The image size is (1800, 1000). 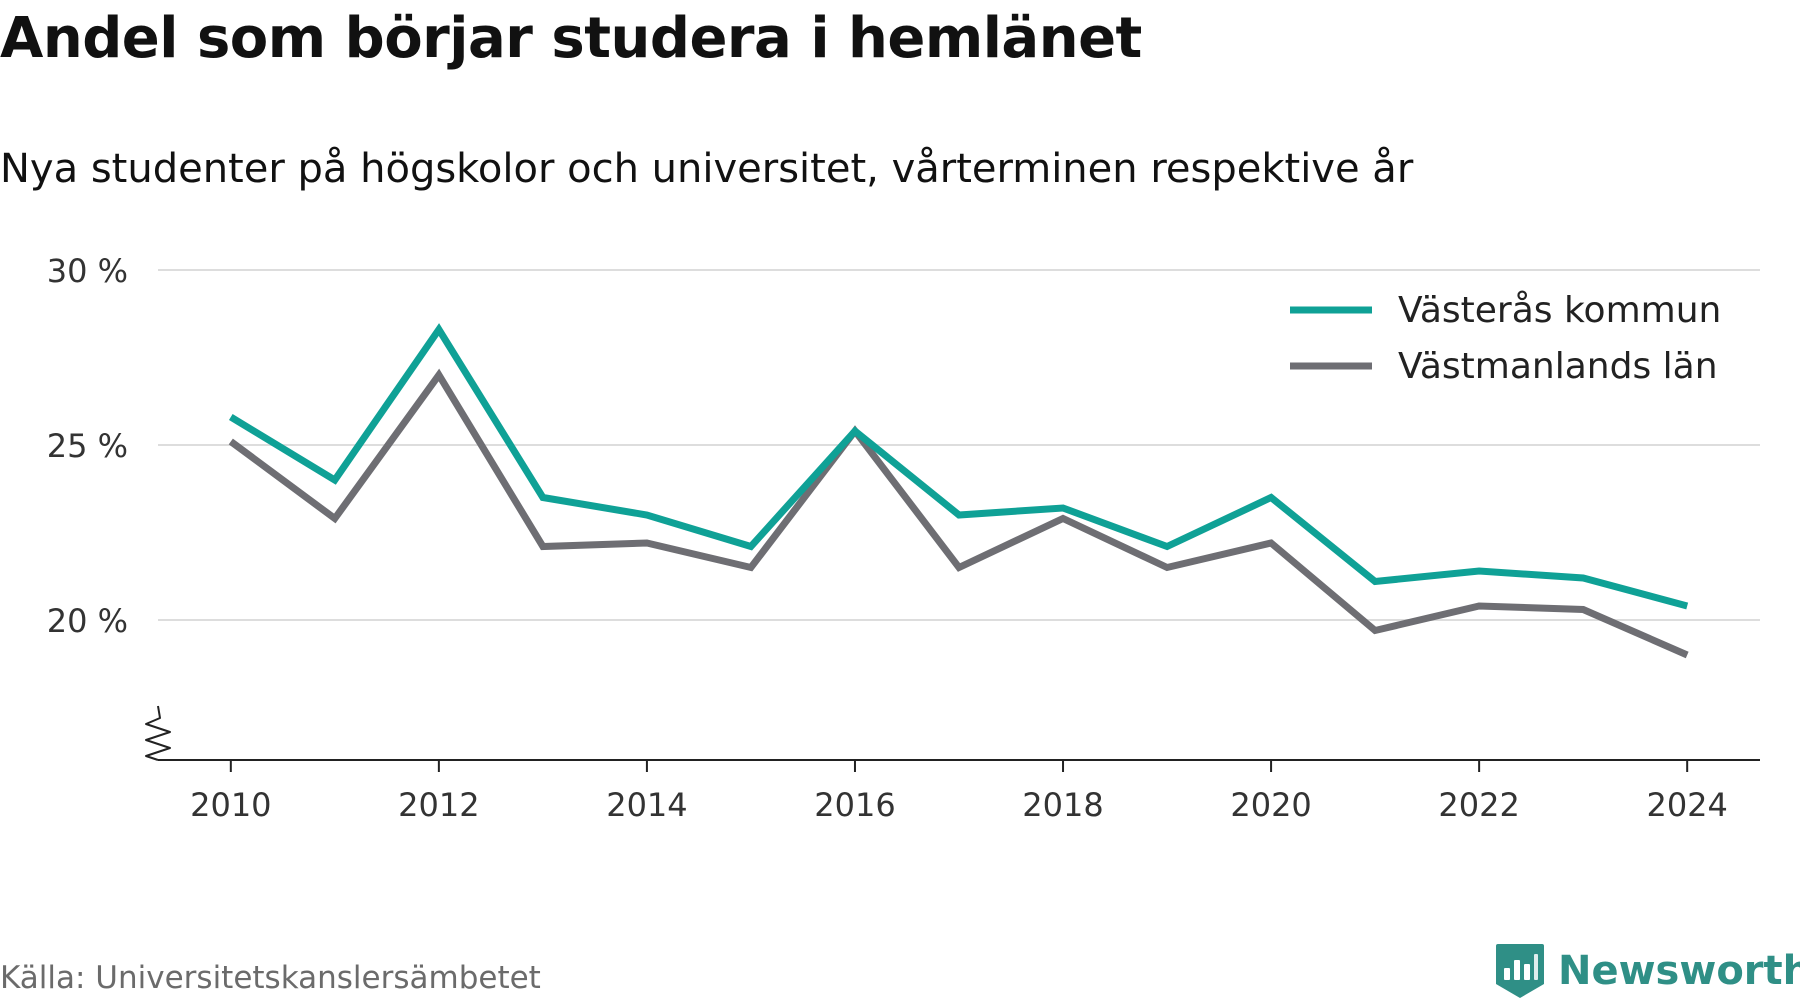 What do you see at coordinates (854, 805) in the screenshot?
I see `x-tick-label: 2016` at bounding box center [854, 805].